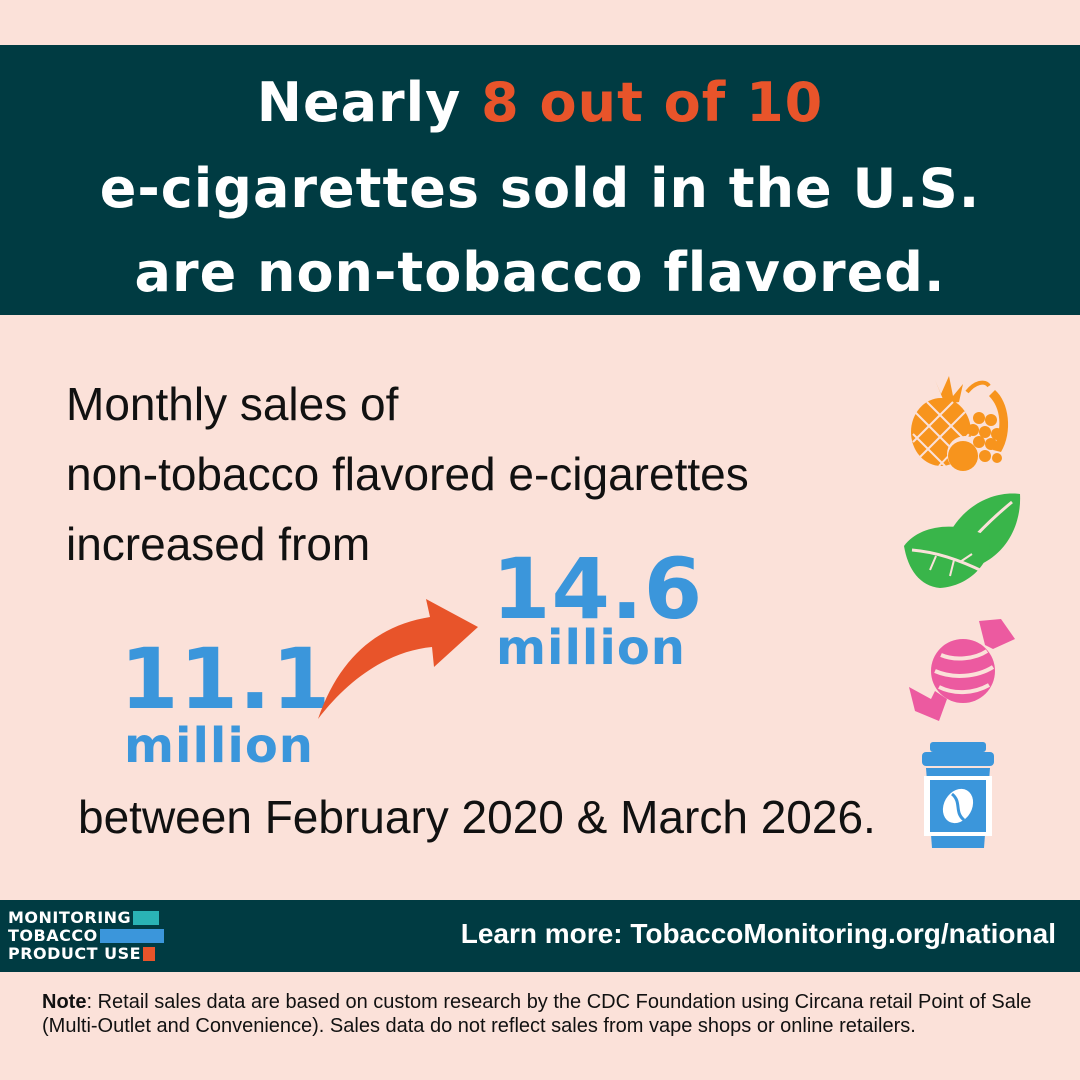  I want to click on logo-bar-teal, so click(146, 918).